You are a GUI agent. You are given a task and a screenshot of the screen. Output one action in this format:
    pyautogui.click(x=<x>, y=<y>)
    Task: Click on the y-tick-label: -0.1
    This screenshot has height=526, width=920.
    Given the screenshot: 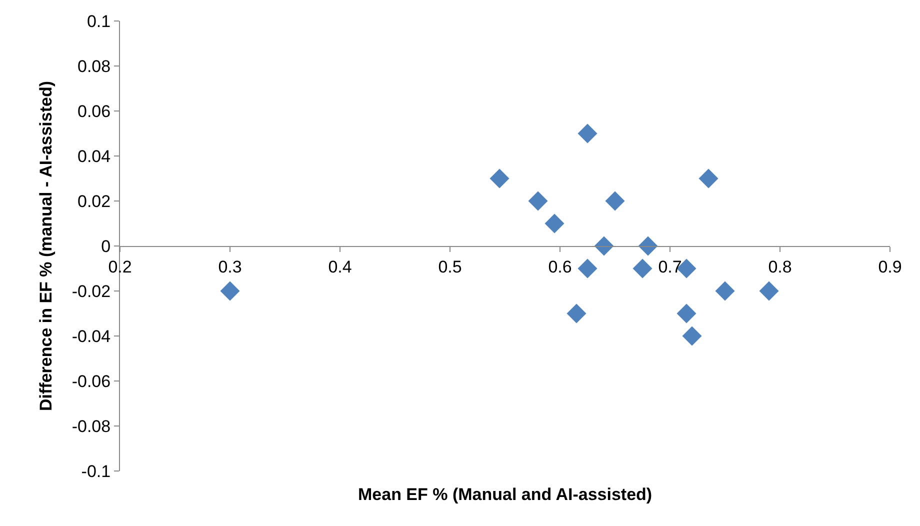 What is the action you would take?
    pyautogui.click(x=96, y=471)
    